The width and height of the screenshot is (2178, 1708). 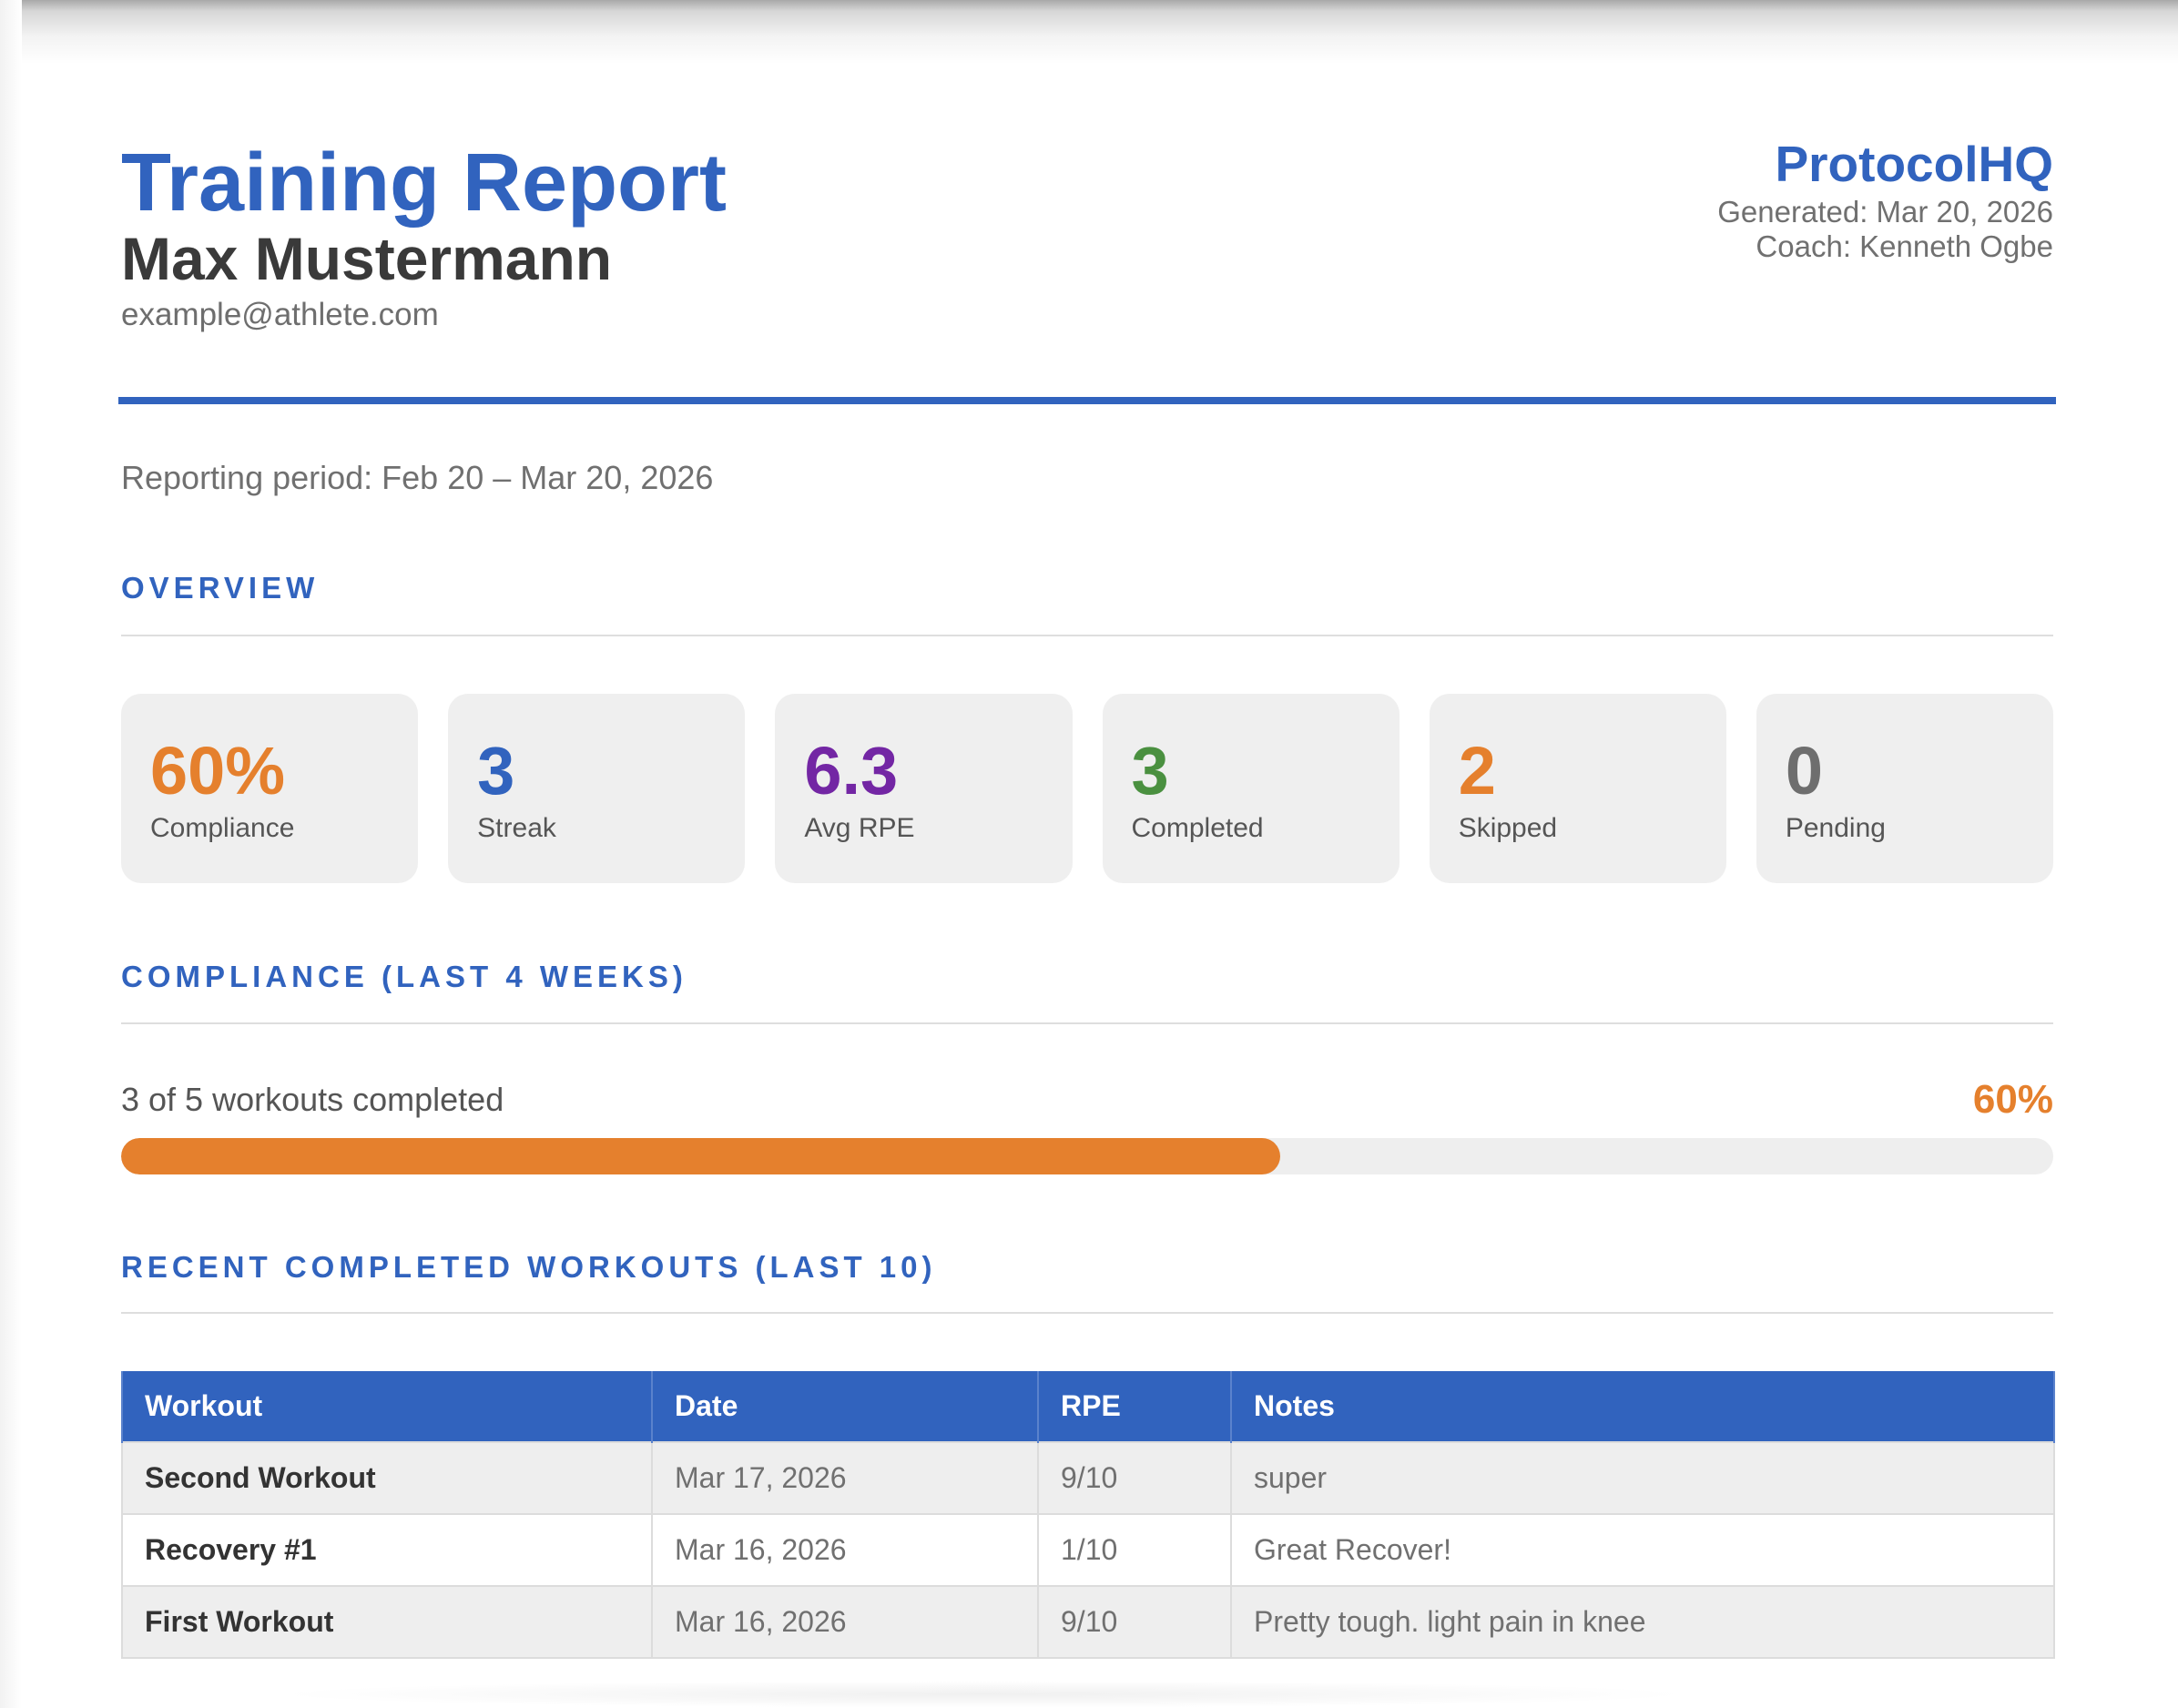 What do you see at coordinates (1578, 789) in the screenshot?
I see `stat-card-skipped: 2 Skipped` at bounding box center [1578, 789].